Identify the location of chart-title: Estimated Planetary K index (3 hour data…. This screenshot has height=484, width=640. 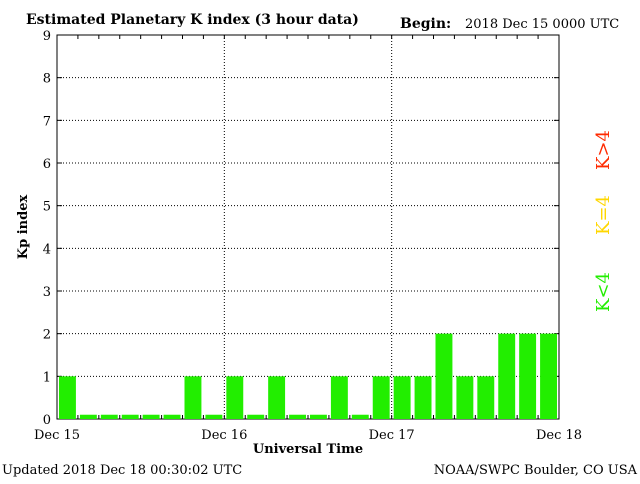
(192, 20).